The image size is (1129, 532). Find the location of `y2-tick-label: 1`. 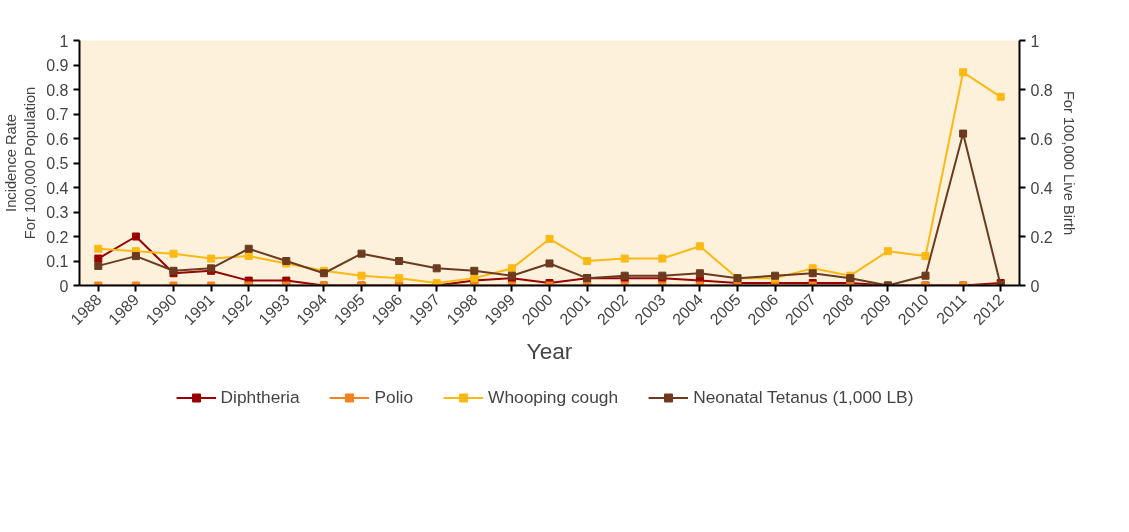

y2-tick-label: 1 is located at coordinates (1035, 41).